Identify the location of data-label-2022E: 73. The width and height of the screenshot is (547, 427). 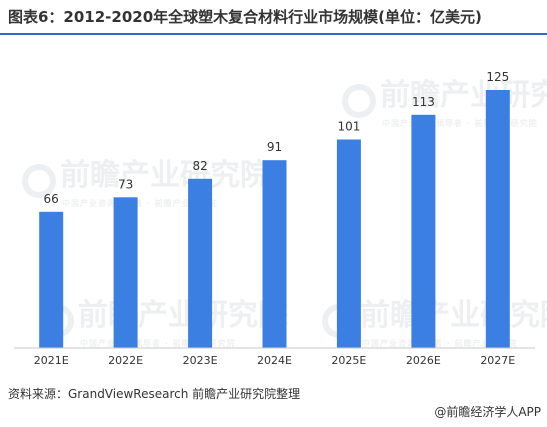
(125, 184).